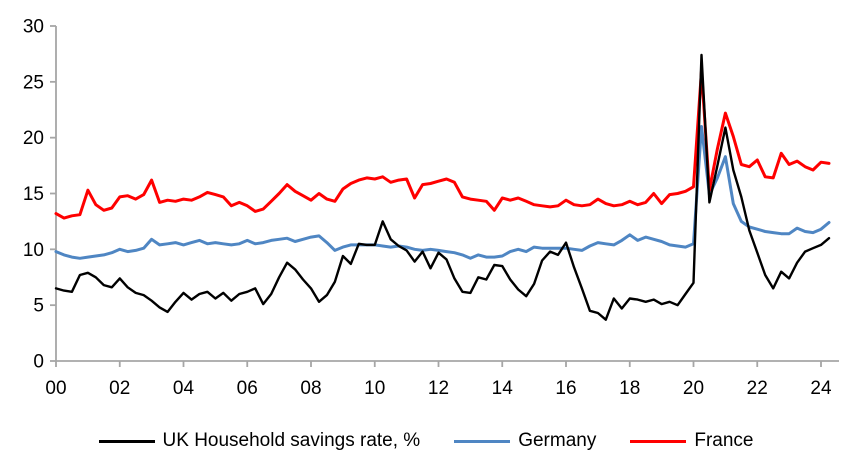  Describe the element at coordinates (438, 388) in the screenshot. I see `x-tick-label: 12` at that location.